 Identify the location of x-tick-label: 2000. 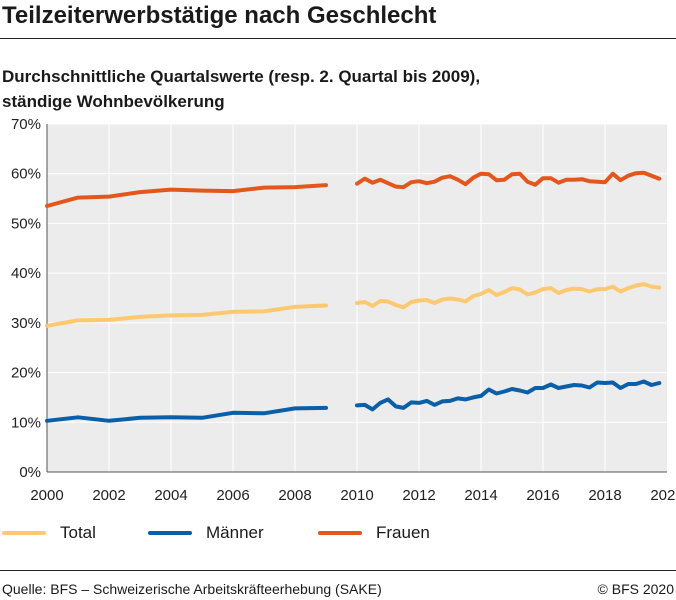
(46, 495).